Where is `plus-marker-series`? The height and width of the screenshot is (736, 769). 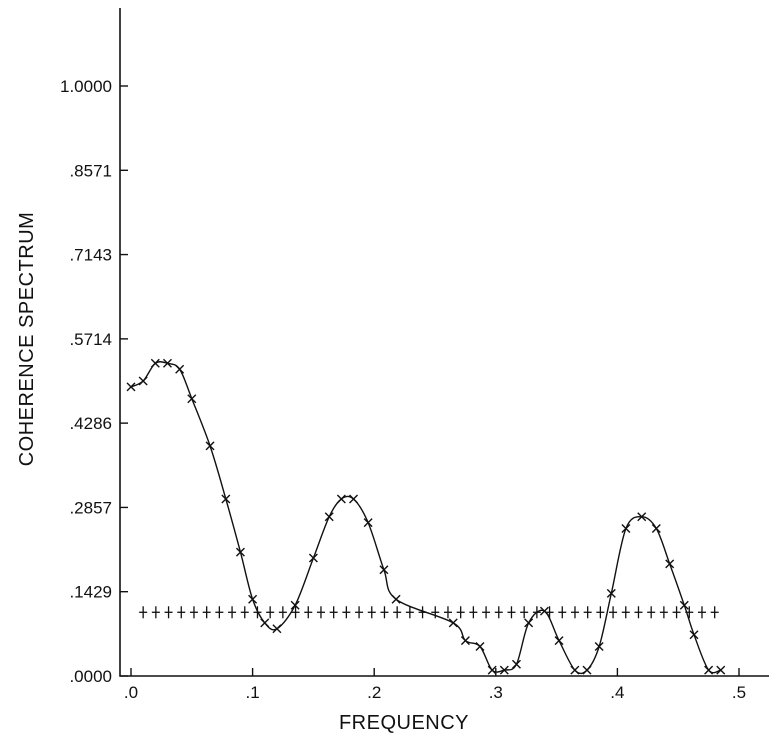
plus-marker-series is located at coordinates (429, 612).